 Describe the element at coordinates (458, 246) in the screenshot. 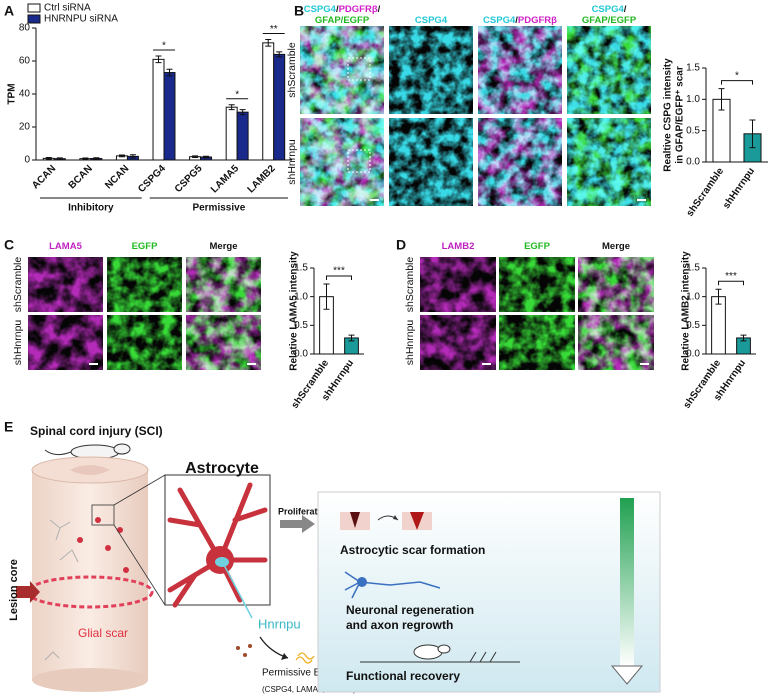

I see `header-segment: LAMB2` at that location.